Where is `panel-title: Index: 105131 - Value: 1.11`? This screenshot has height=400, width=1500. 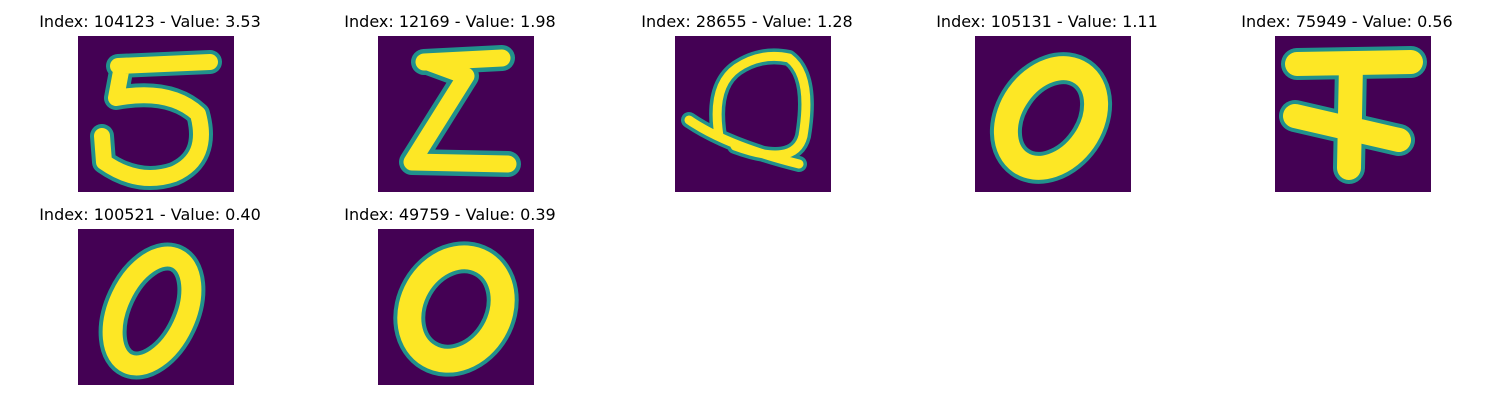
panel-title: Index: 105131 - Value: 1.11 is located at coordinates (1047, 21).